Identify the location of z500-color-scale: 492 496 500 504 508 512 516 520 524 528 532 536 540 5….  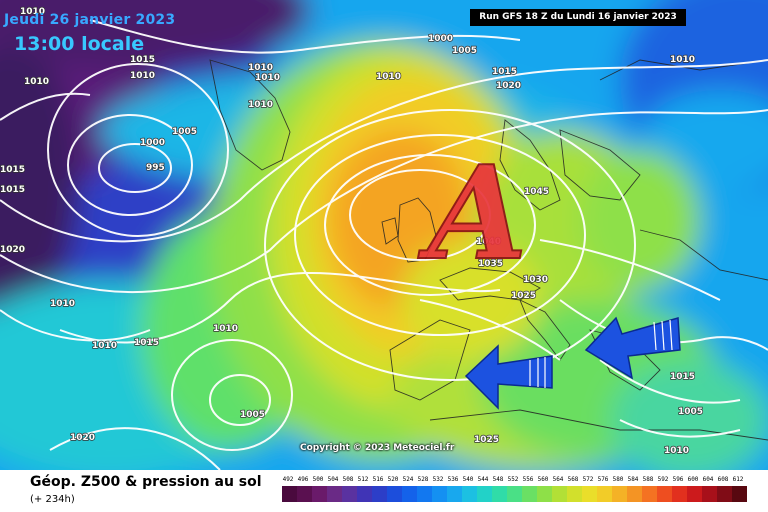
(517, 491).